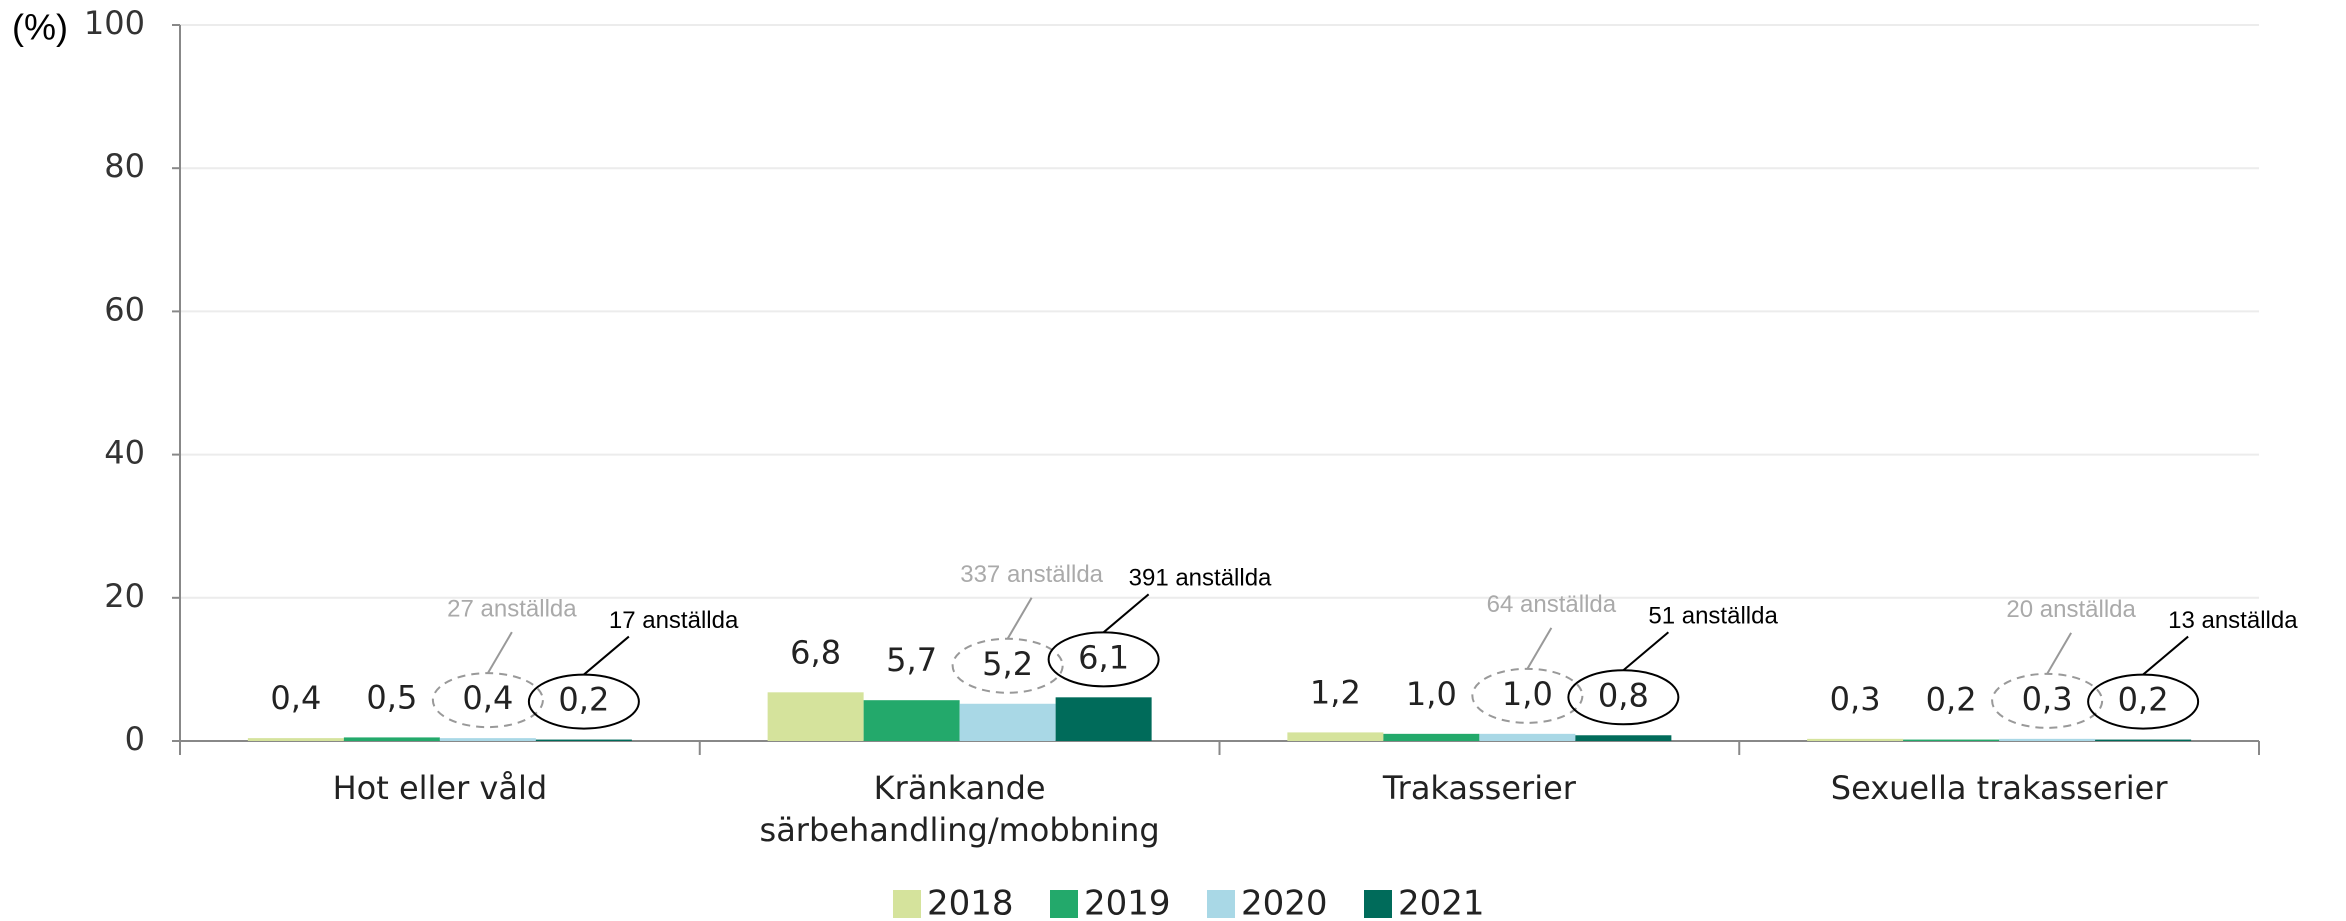 This screenshot has width=2346, height=921. Describe the element at coordinates (2071, 609) in the screenshot. I see `annotation: 20 anställda` at that location.